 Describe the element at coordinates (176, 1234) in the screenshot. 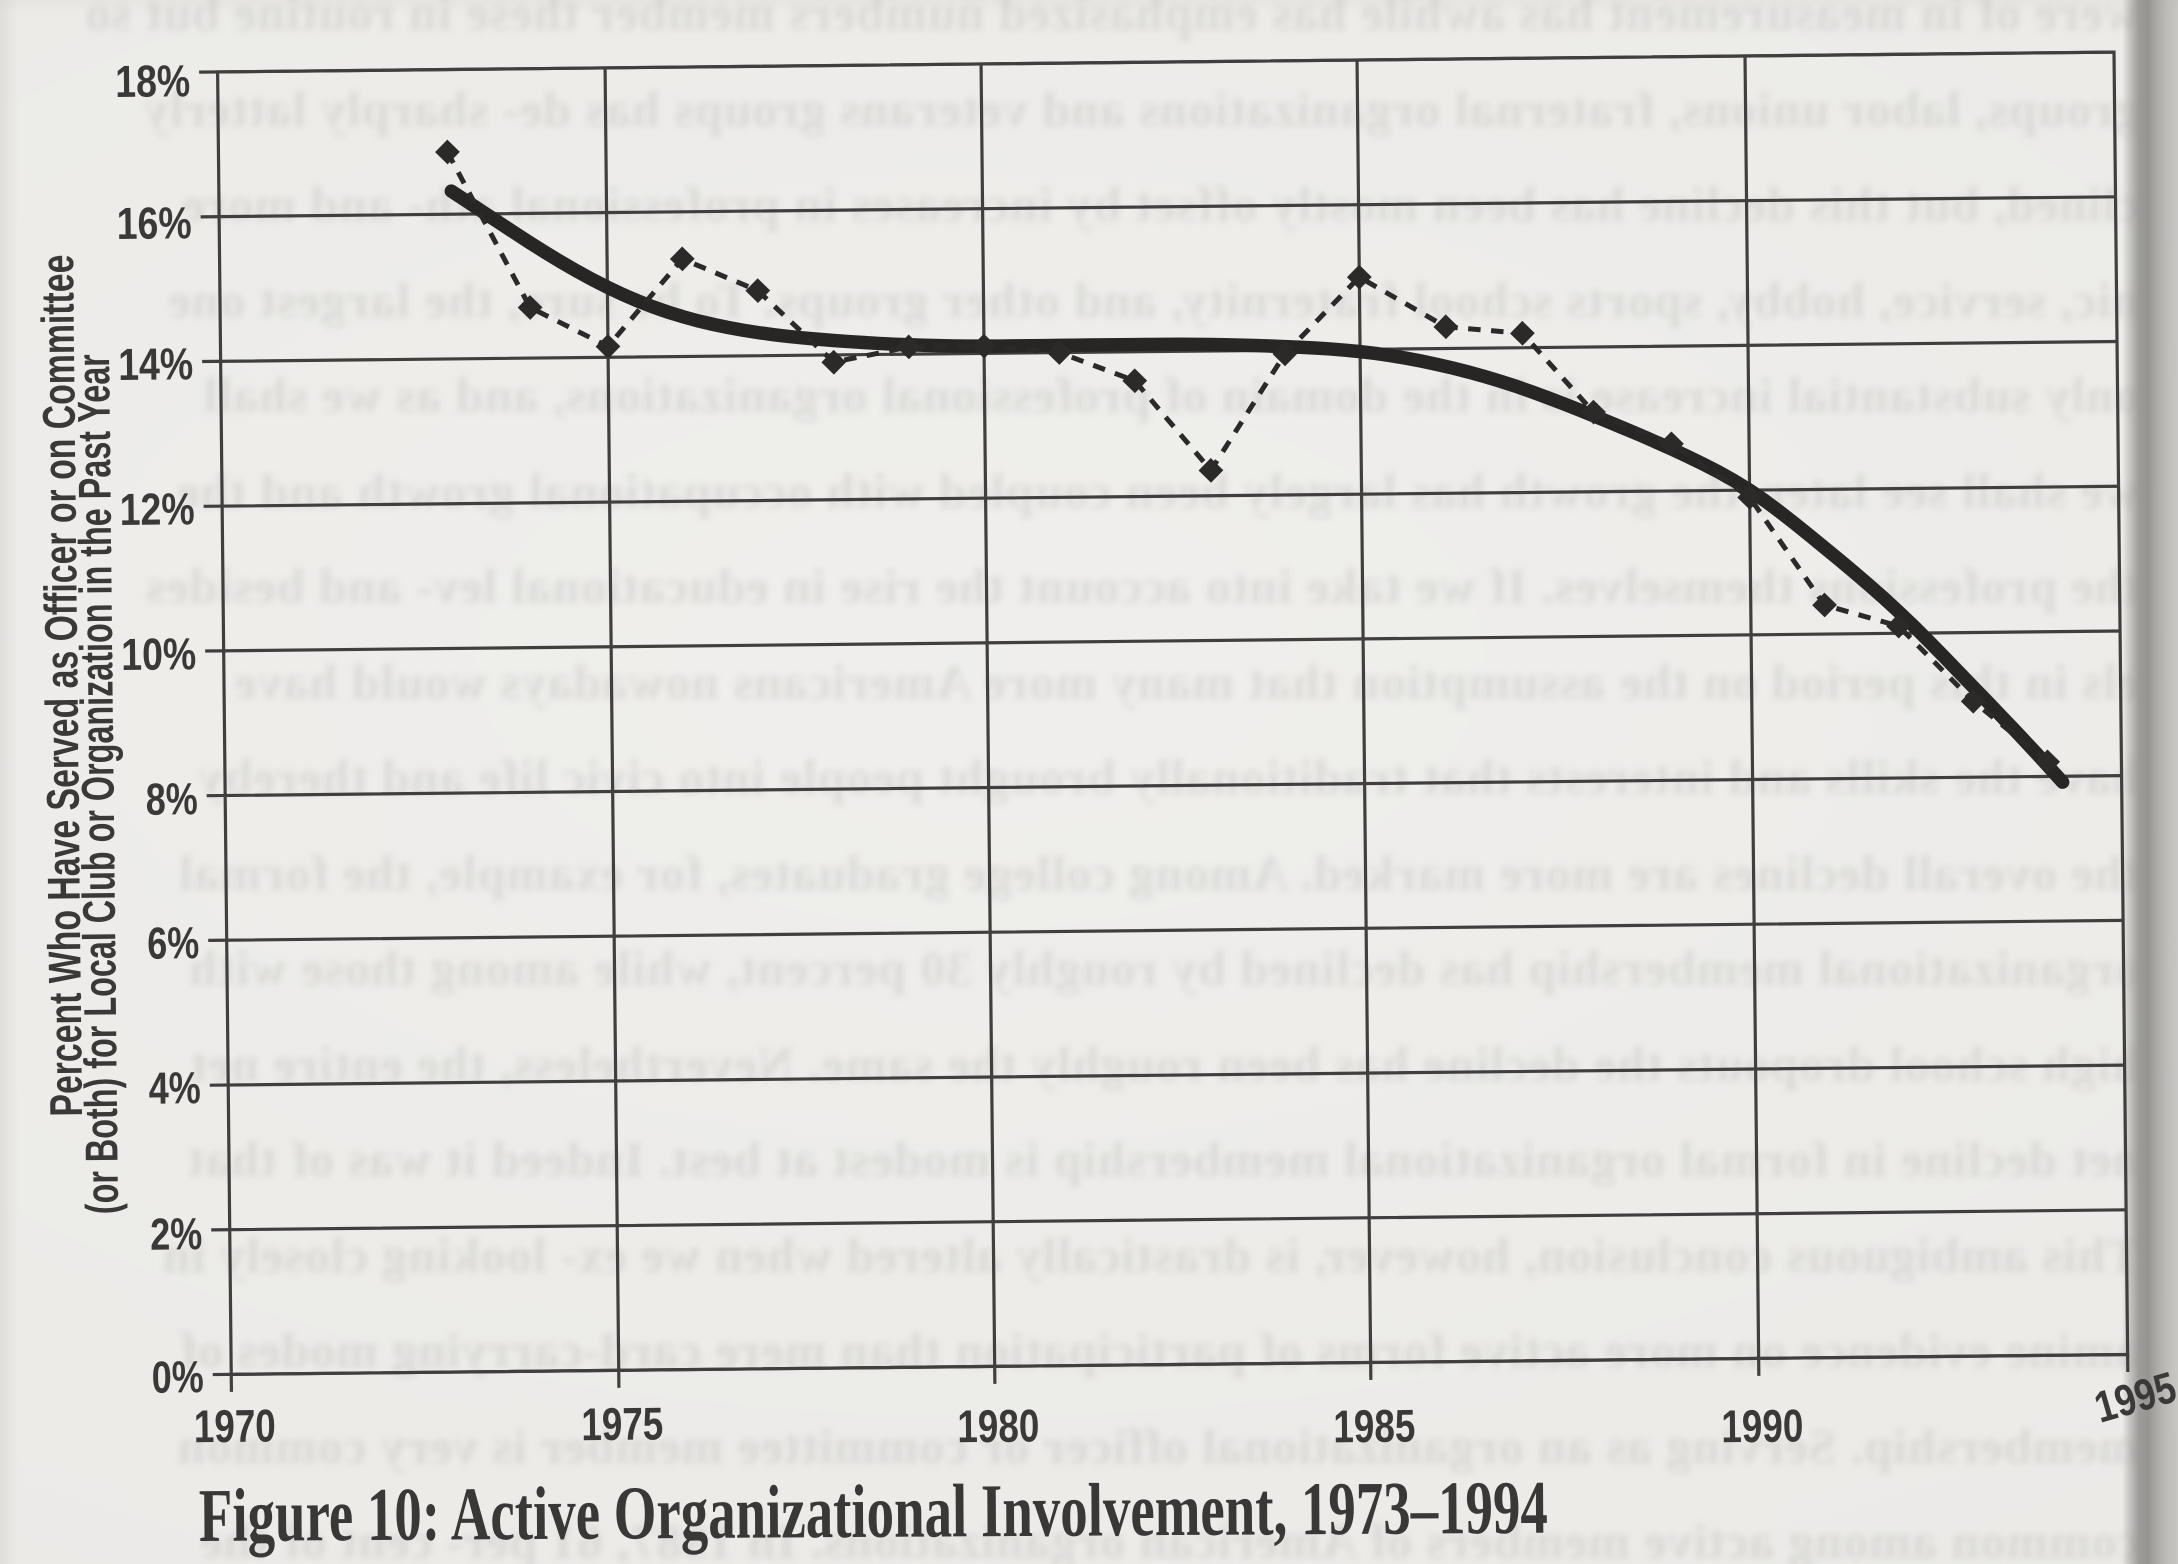

I see `svg-text: 2%` at that location.